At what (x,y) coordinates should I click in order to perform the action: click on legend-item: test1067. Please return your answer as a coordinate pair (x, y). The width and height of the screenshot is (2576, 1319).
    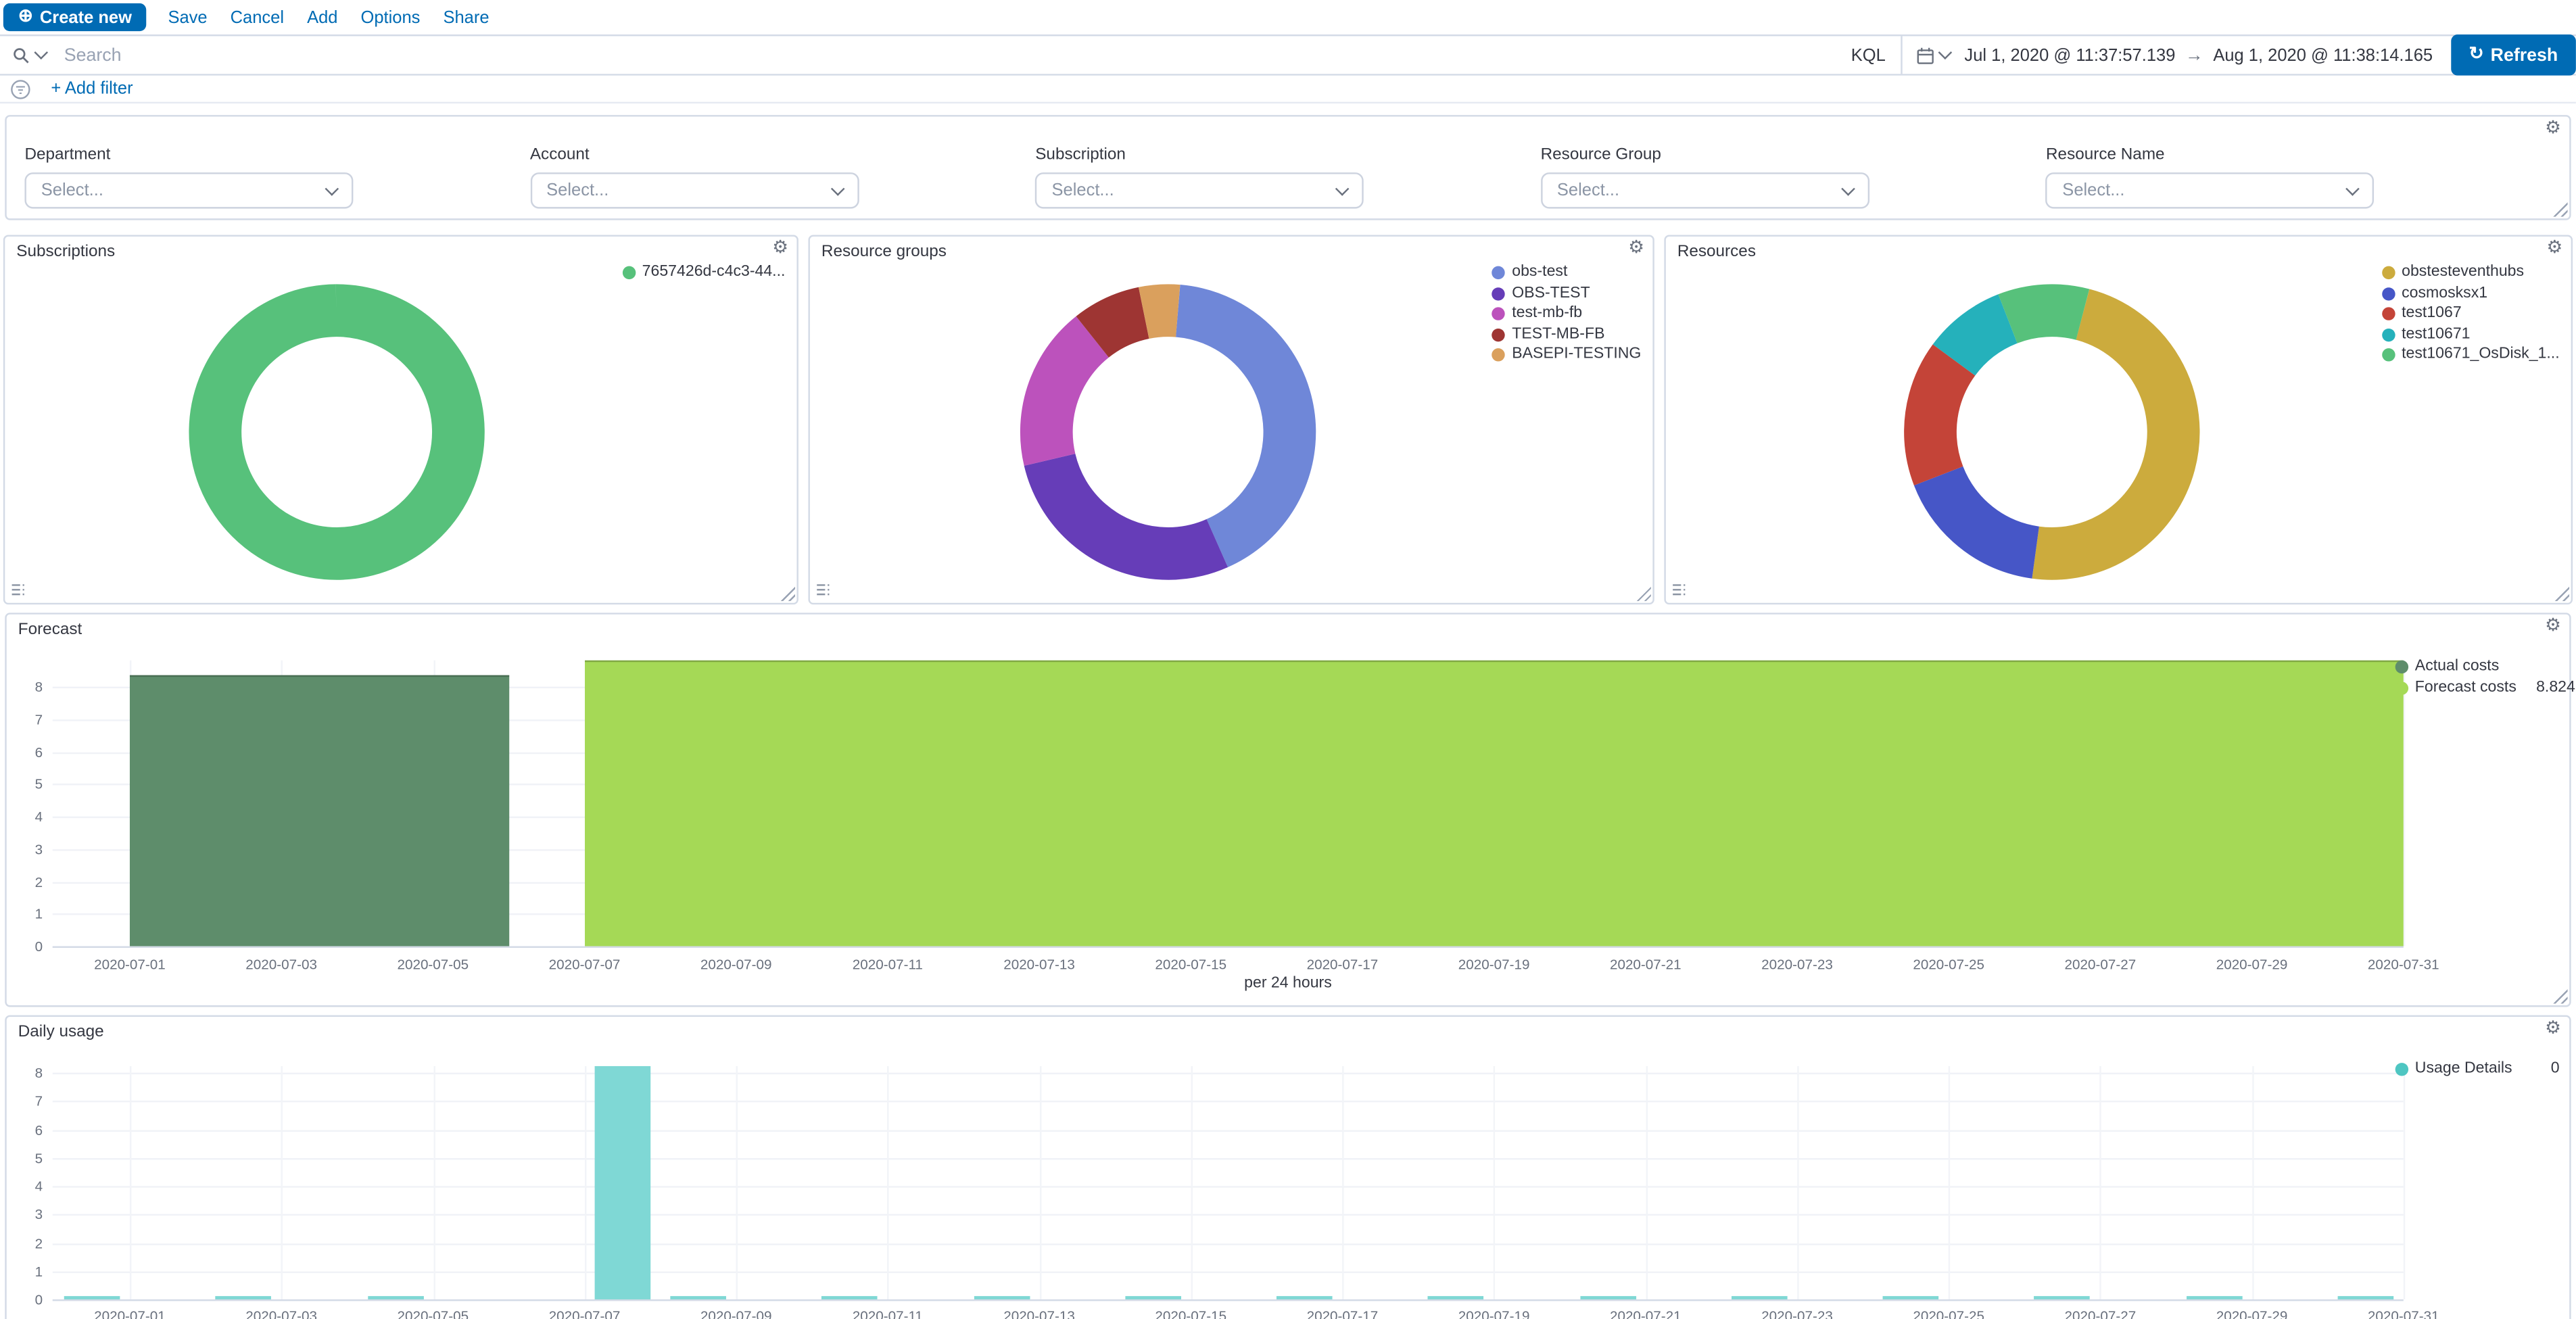
    Looking at the image, I should click on (2470, 313).